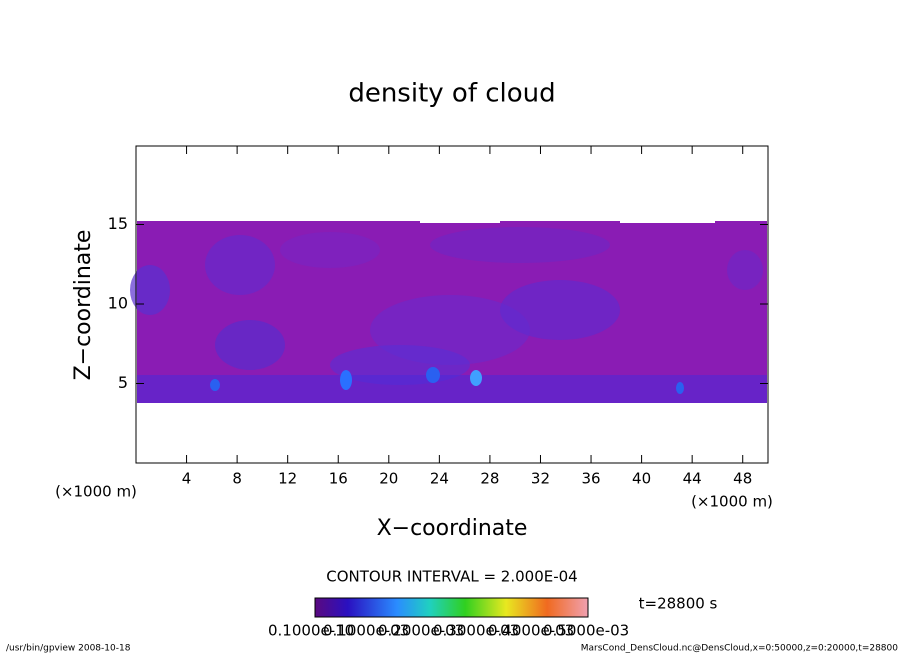  Describe the element at coordinates (540, 479) in the screenshot. I see `x-tick-label: 32` at that location.